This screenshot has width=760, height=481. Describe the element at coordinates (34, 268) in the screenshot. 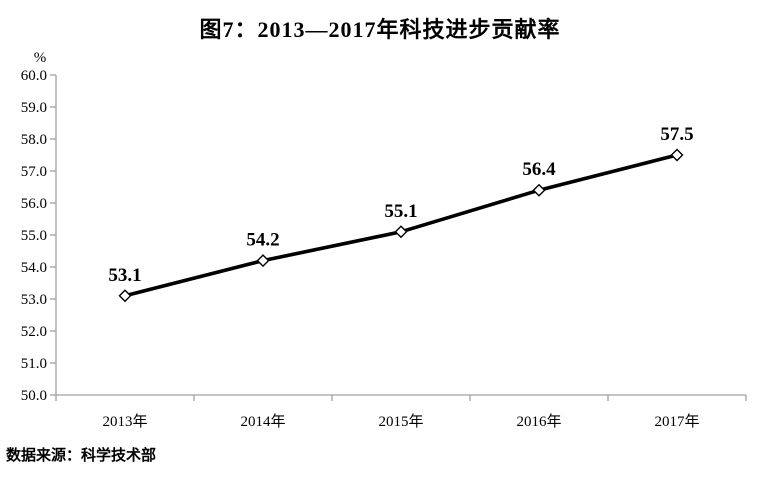

I see `y-tick-label: 54.0` at that location.